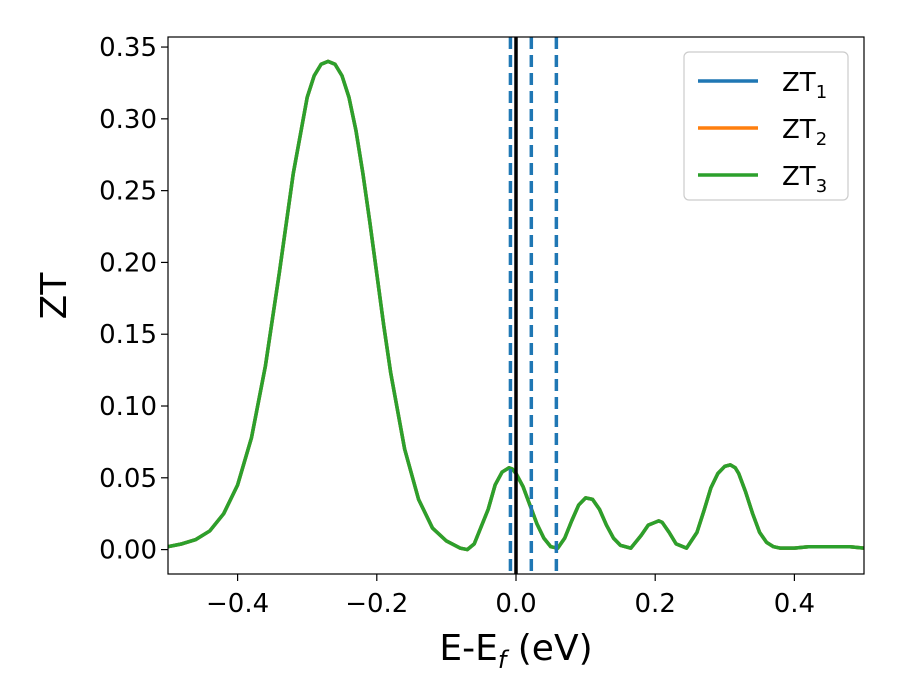 This screenshot has height=700, width=900. What do you see at coordinates (237, 604) in the screenshot?
I see `x-tick-label: −0.4` at bounding box center [237, 604].